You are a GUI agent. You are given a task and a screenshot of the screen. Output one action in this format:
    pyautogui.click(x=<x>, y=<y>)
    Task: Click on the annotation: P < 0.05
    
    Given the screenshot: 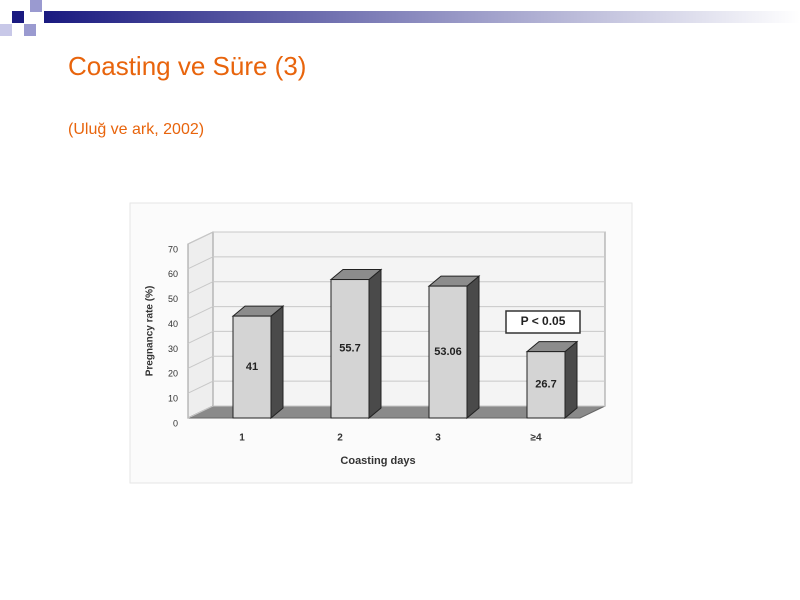 What is the action you would take?
    pyautogui.click(x=543, y=321)
    